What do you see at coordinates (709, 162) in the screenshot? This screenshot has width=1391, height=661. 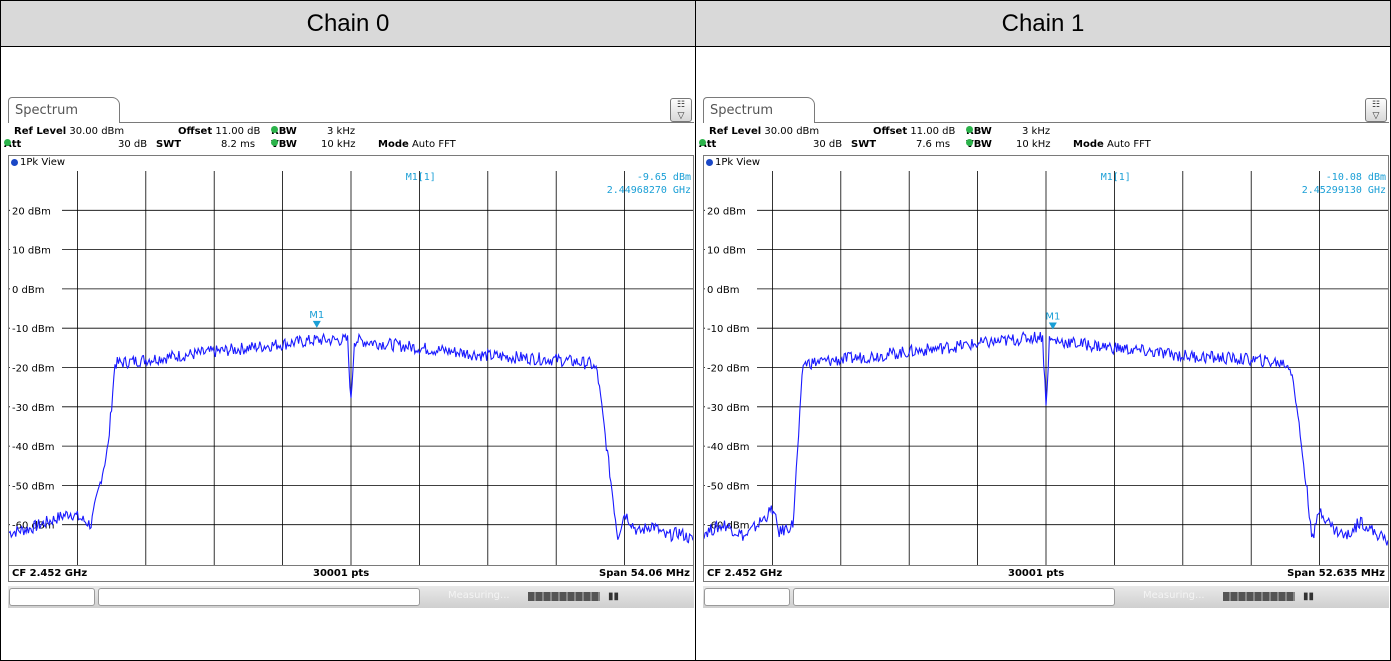 I see `trace-indicator-icon` at bounding box center [709, 162].